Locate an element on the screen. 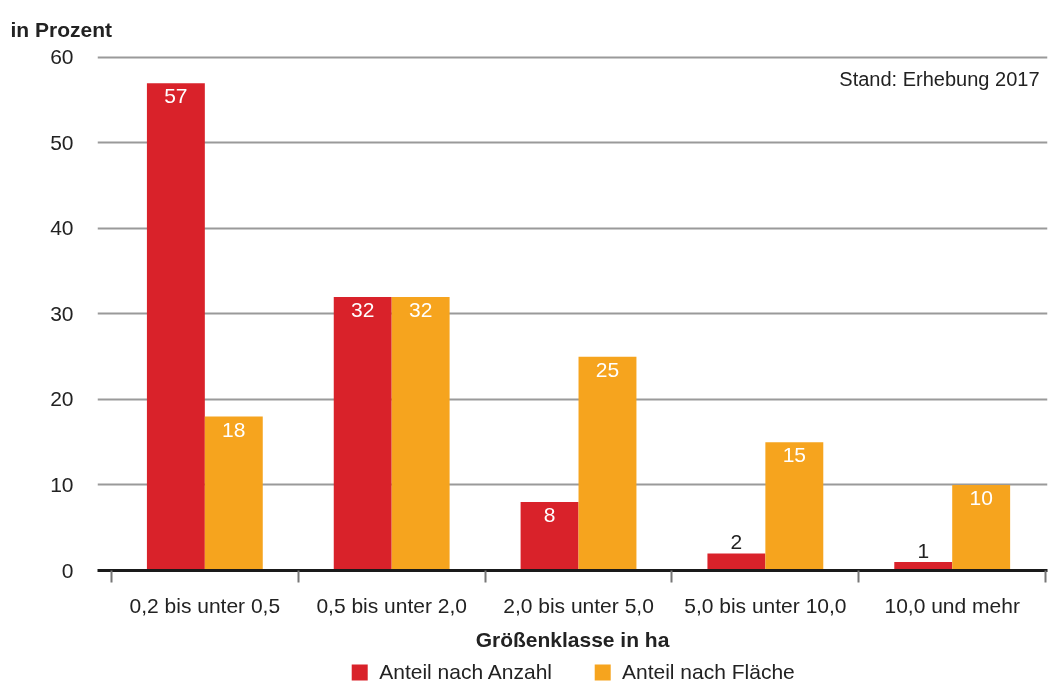 The width and height of the screenshot is (1049, 695). data-label: 2 is located at coordinates (736, 542).